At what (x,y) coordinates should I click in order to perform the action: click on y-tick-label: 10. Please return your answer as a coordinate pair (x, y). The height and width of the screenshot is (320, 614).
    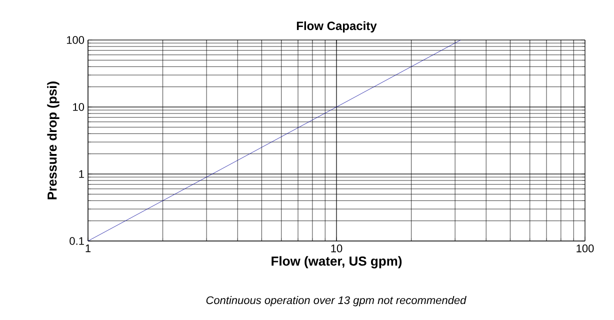
    Looking at the image, I should click on (78, 107).